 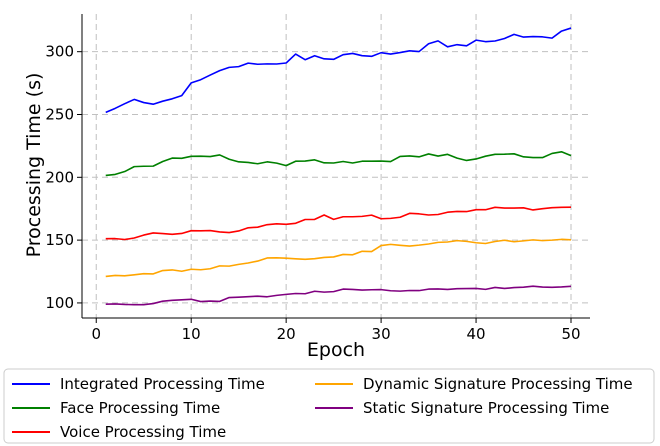 I want to click on legend-label: Voice Processing Time, so click(x=143, y=432).